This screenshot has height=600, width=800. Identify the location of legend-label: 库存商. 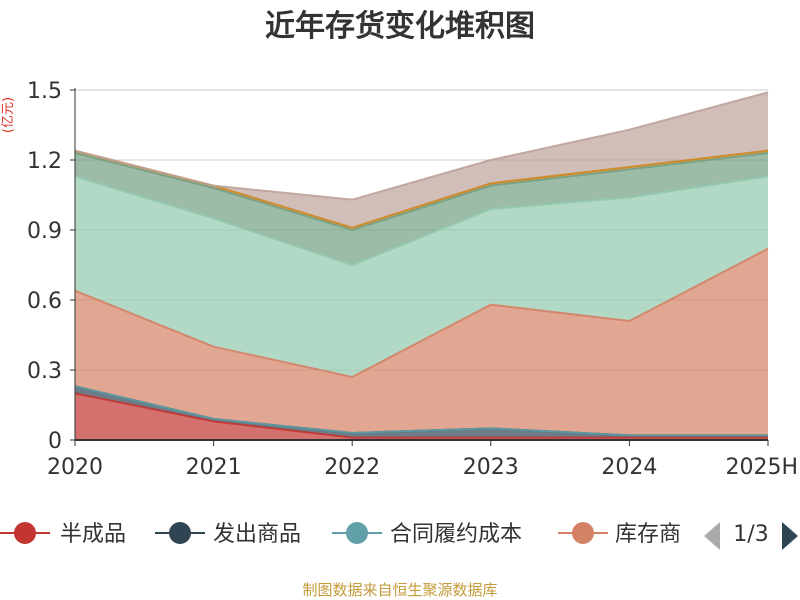
(648, 534).